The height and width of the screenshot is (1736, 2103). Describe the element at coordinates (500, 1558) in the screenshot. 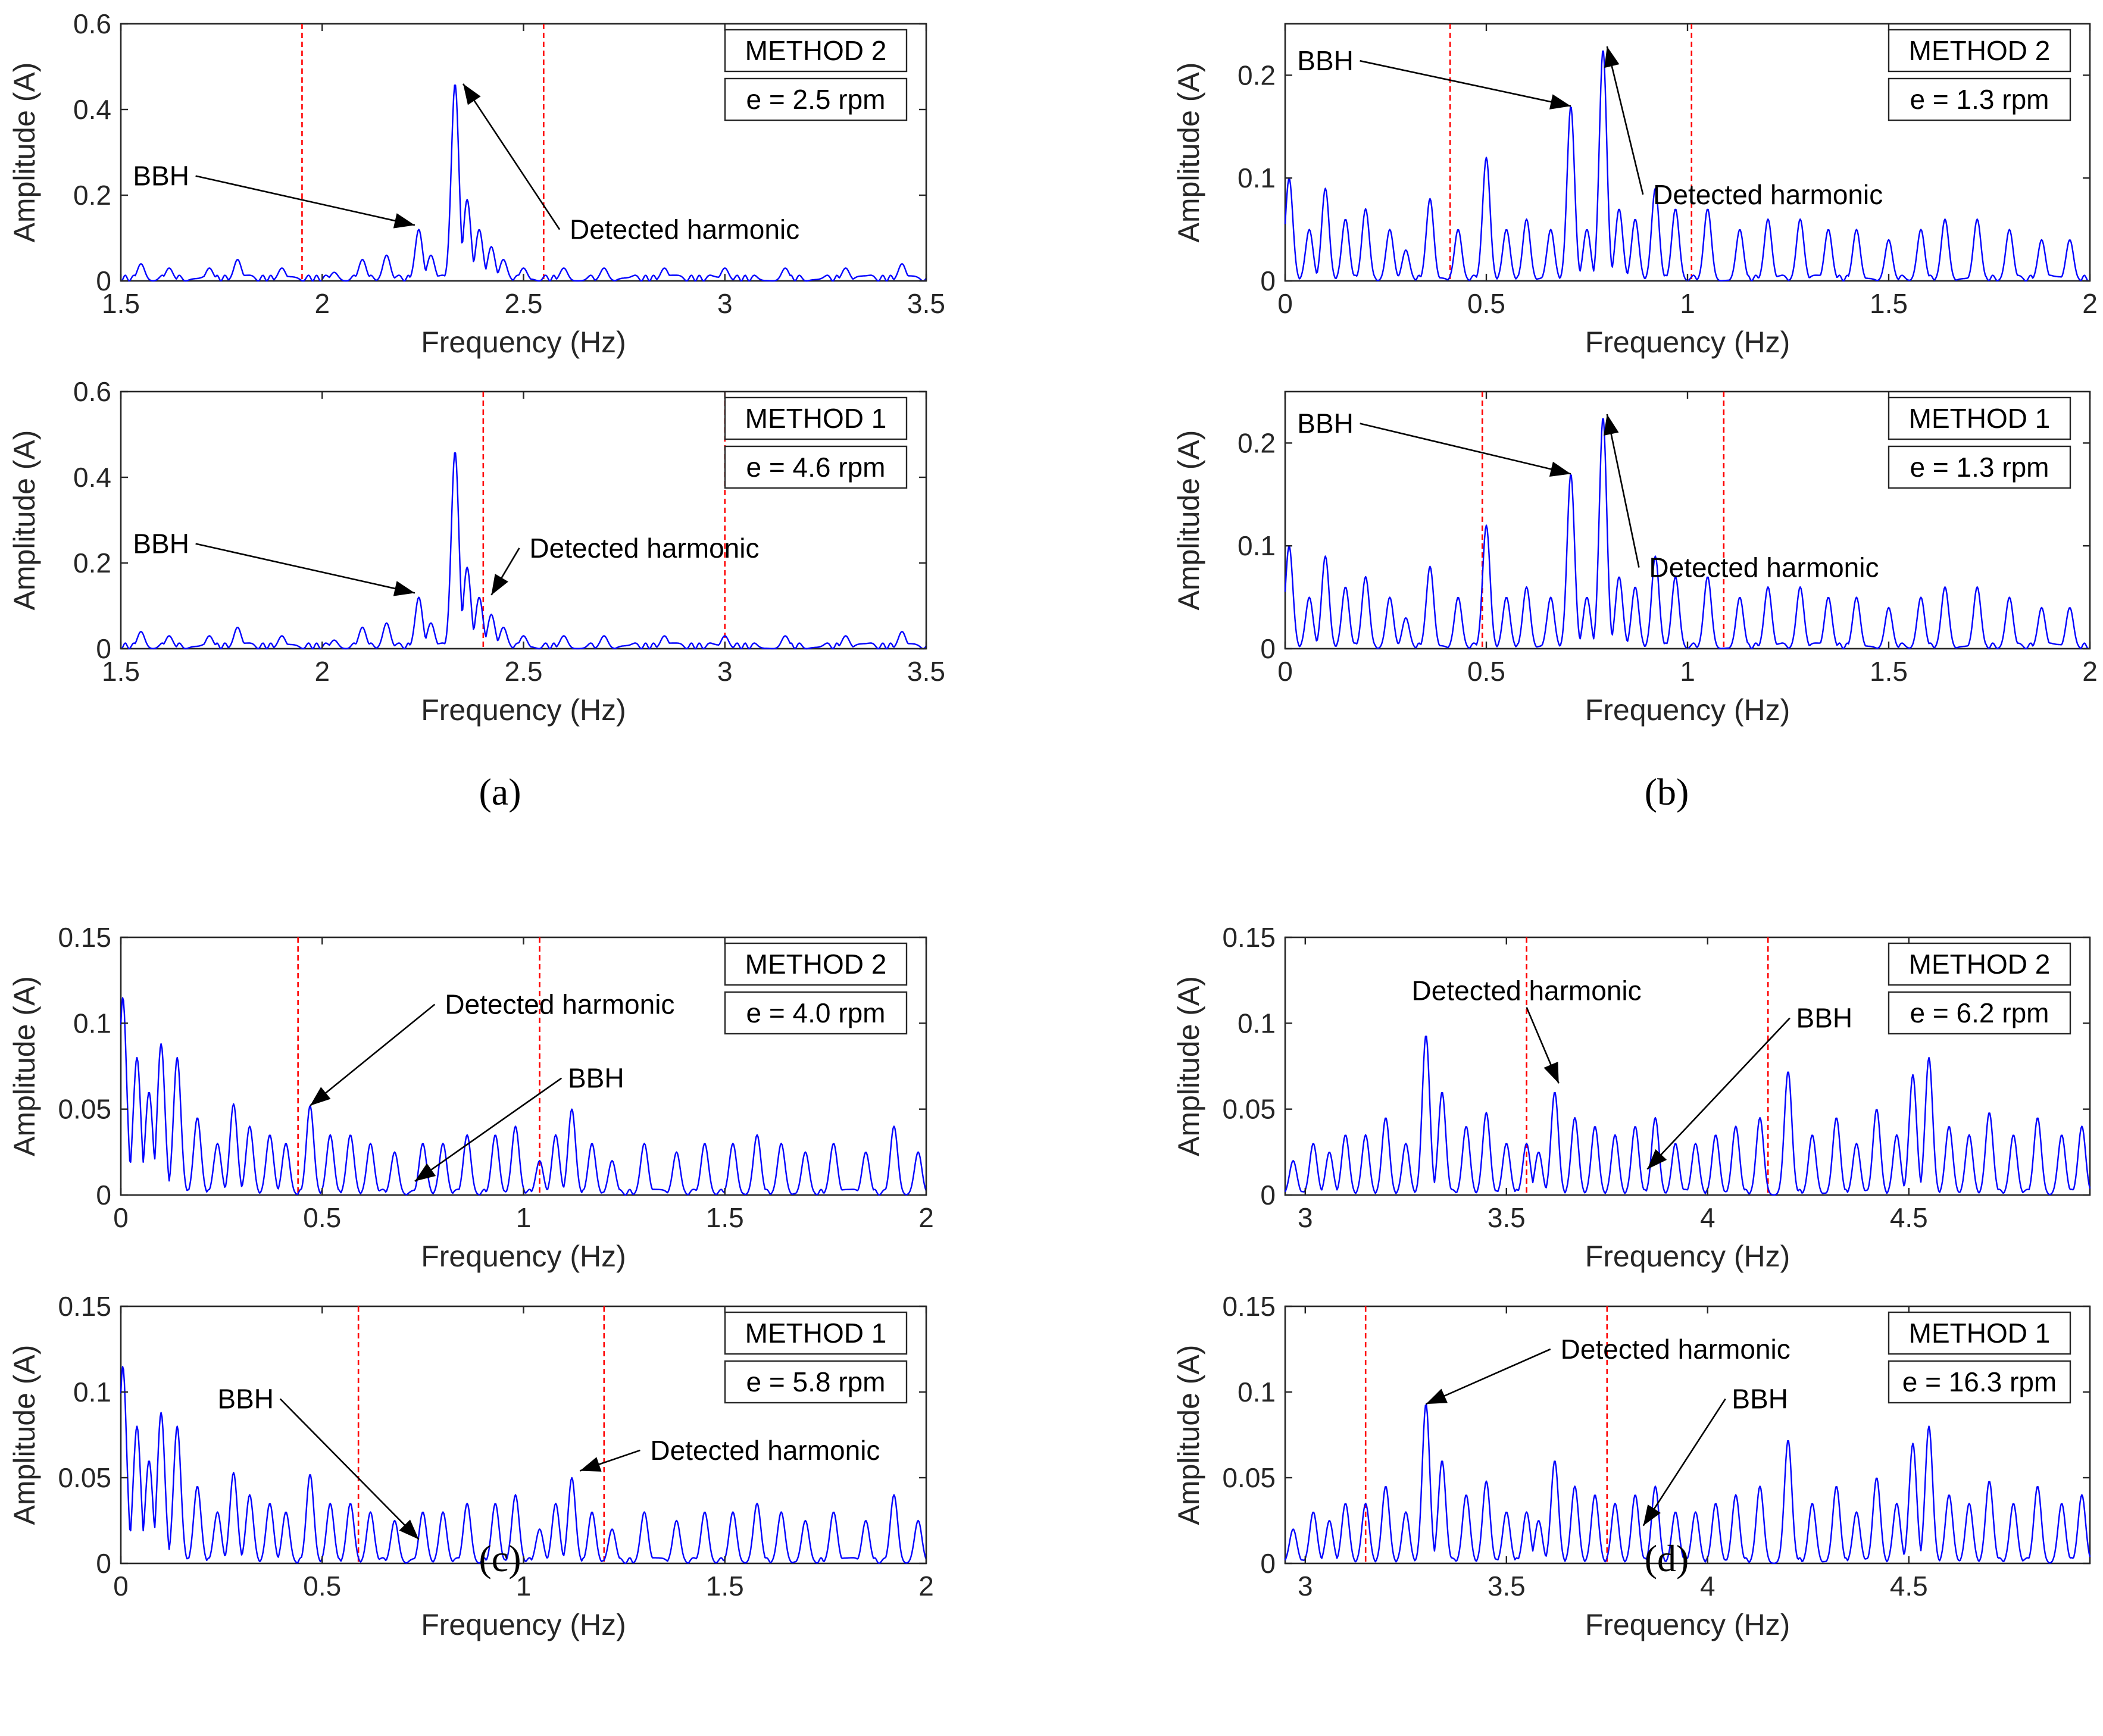

I see `panel-label-c: (c)` at that location.